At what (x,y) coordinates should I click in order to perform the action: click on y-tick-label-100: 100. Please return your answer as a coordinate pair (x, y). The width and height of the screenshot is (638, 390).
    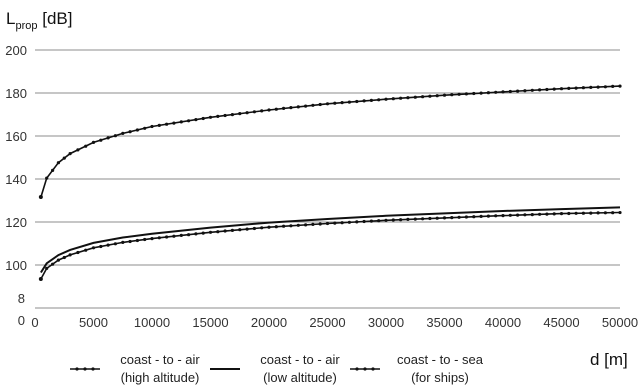
    Looking at the image, I should click on (16, 265).